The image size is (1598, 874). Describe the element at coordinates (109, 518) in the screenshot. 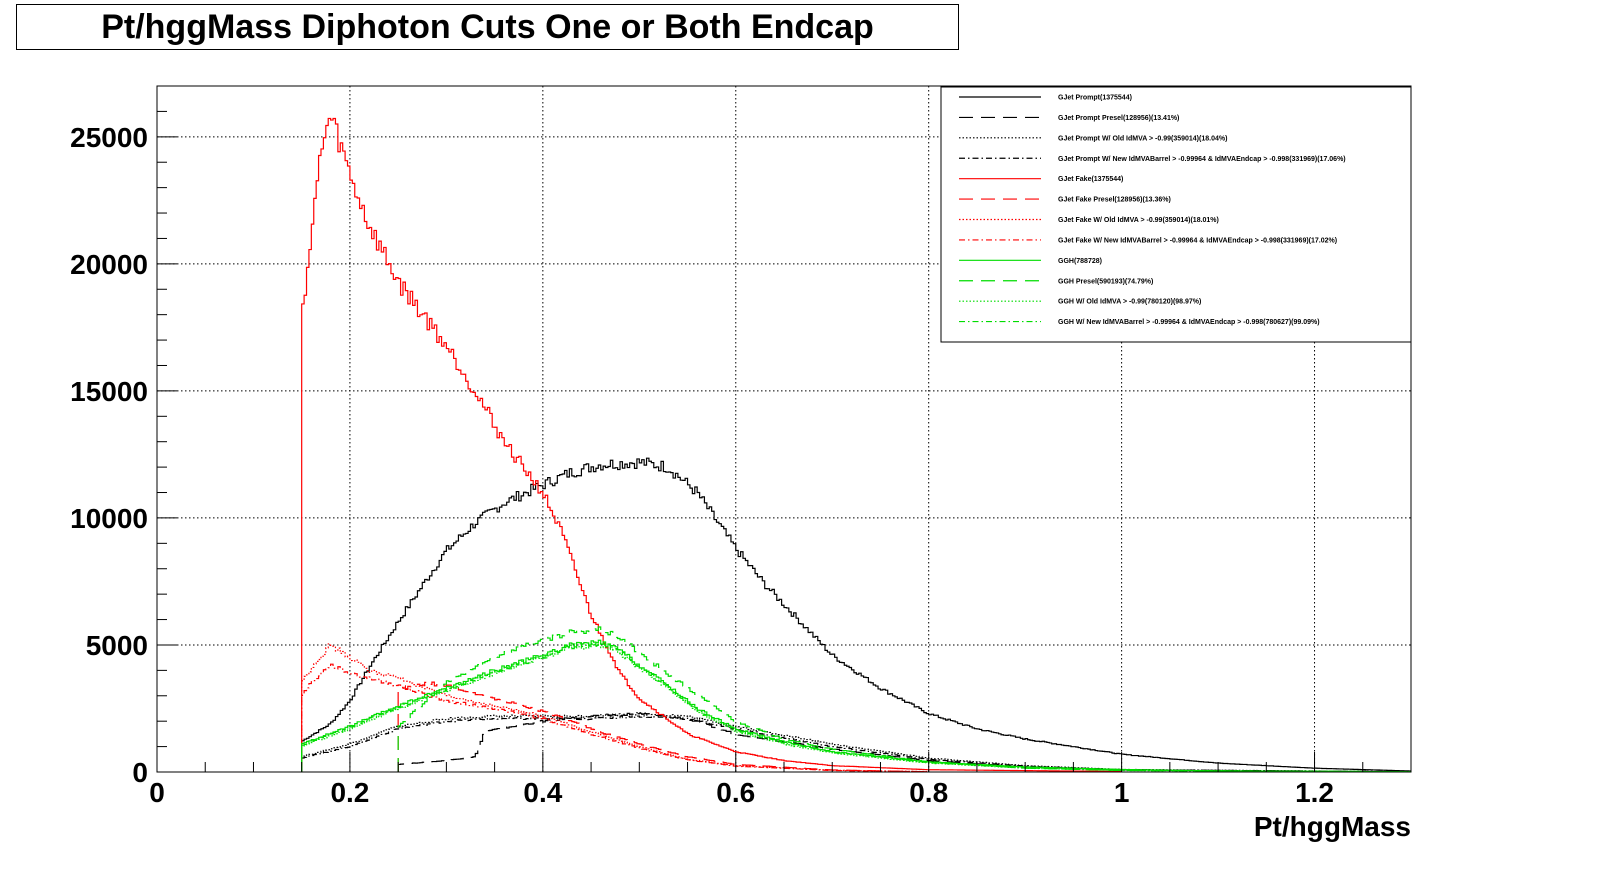

I see `y-tick-label: 10000` at that location.